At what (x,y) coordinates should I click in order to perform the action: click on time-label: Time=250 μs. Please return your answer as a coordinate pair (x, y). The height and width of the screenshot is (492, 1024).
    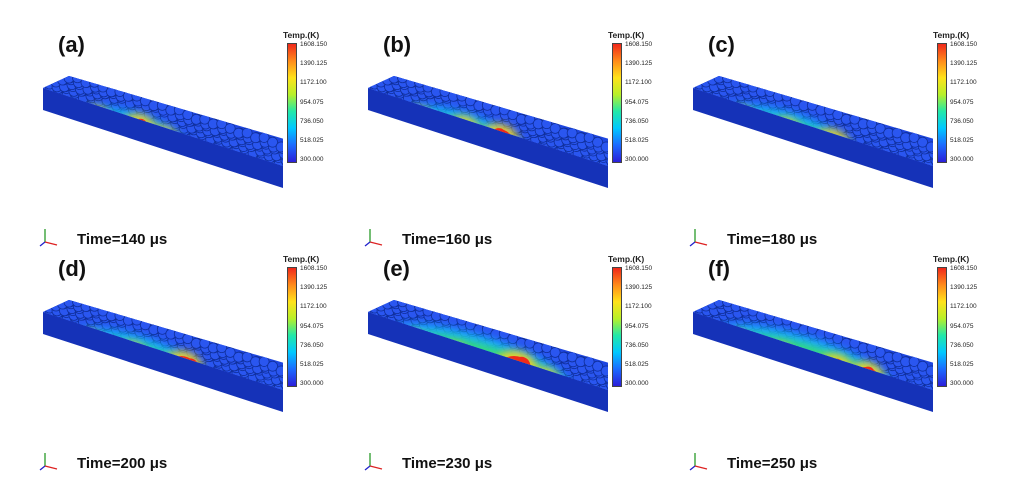
    Looking at the image, I should click on (772, 463).